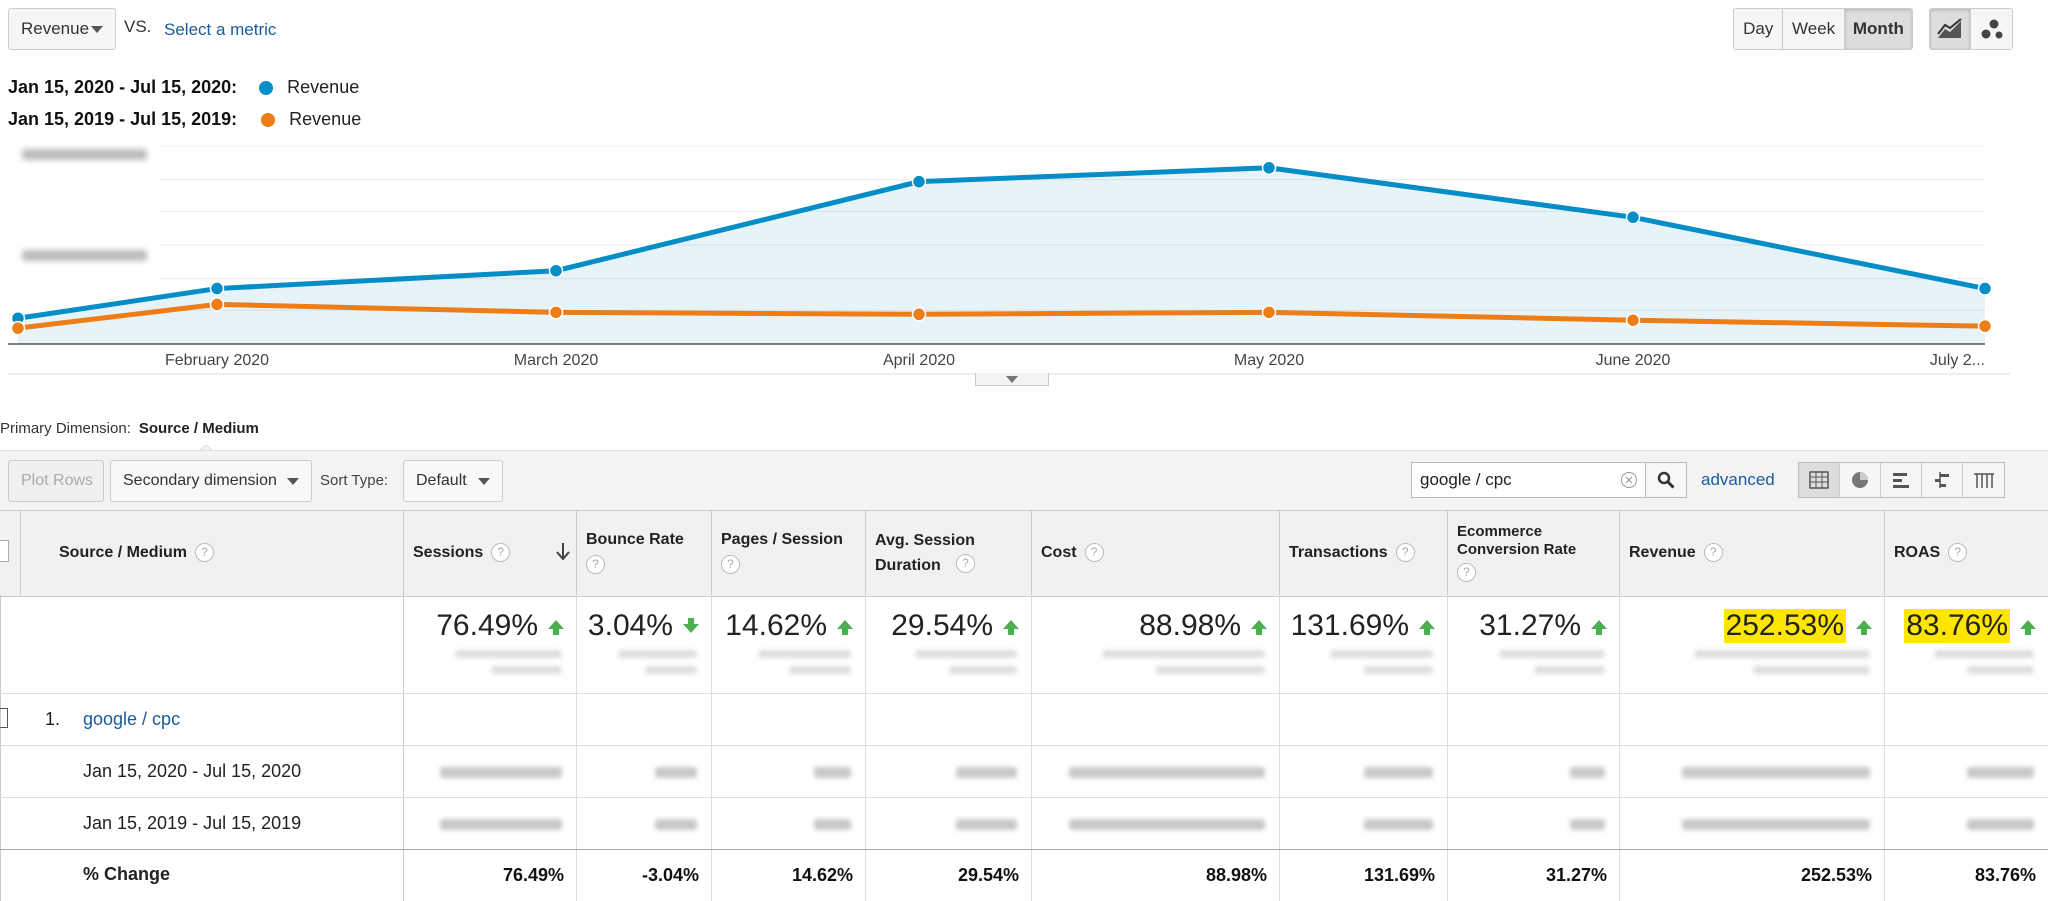 The width and height of the screenshot is (2048, 901). I want to click on month-button: Month, so click(1878, 29).